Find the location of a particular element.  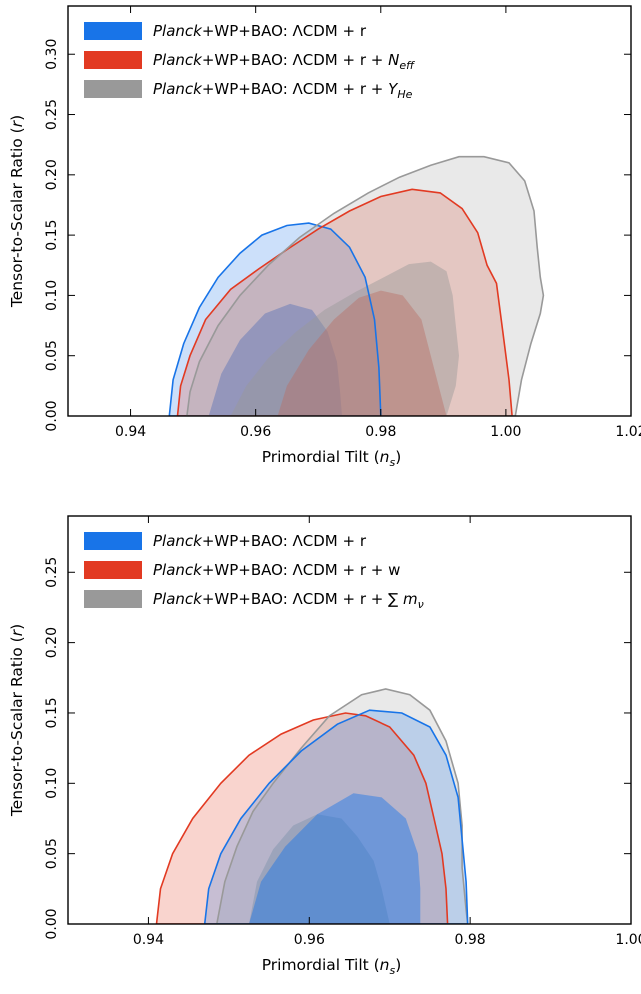

legend-variable-subscript: ν is located at coordinates (421, 604).